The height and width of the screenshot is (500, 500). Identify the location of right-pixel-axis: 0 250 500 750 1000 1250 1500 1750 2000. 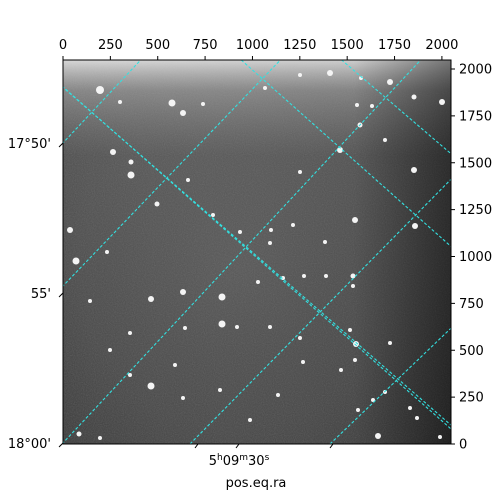
(471, 258).